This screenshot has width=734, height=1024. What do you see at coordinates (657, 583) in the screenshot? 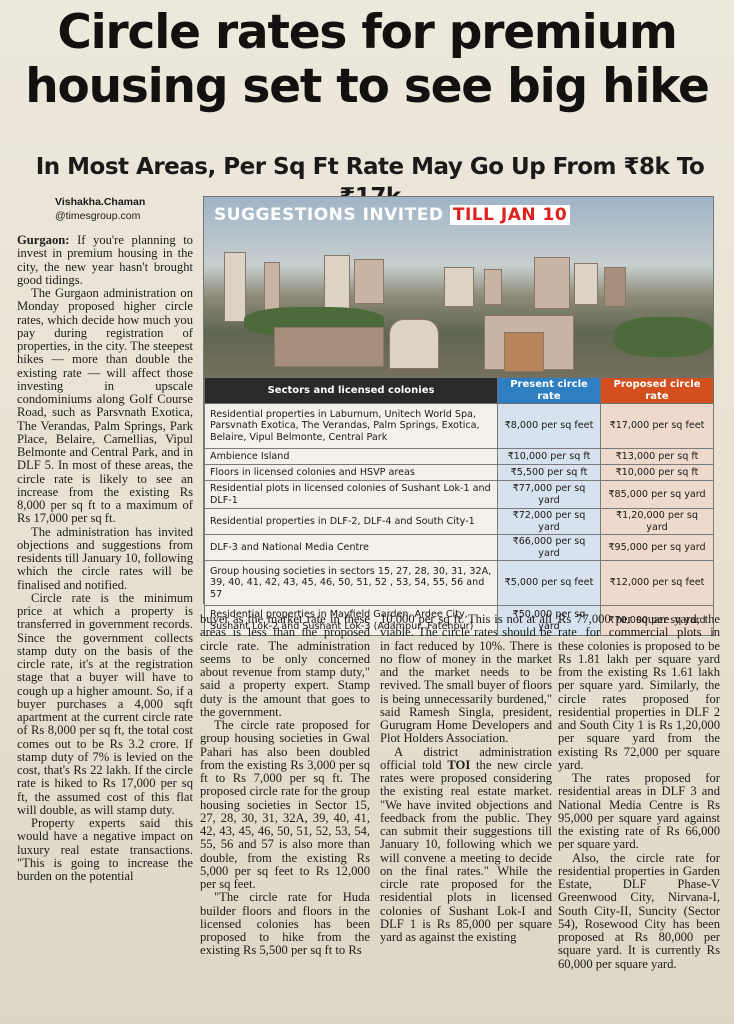
I see `proposed-rate-cell: ₹12,000 per sq feet` at bounding box center [657, 583].